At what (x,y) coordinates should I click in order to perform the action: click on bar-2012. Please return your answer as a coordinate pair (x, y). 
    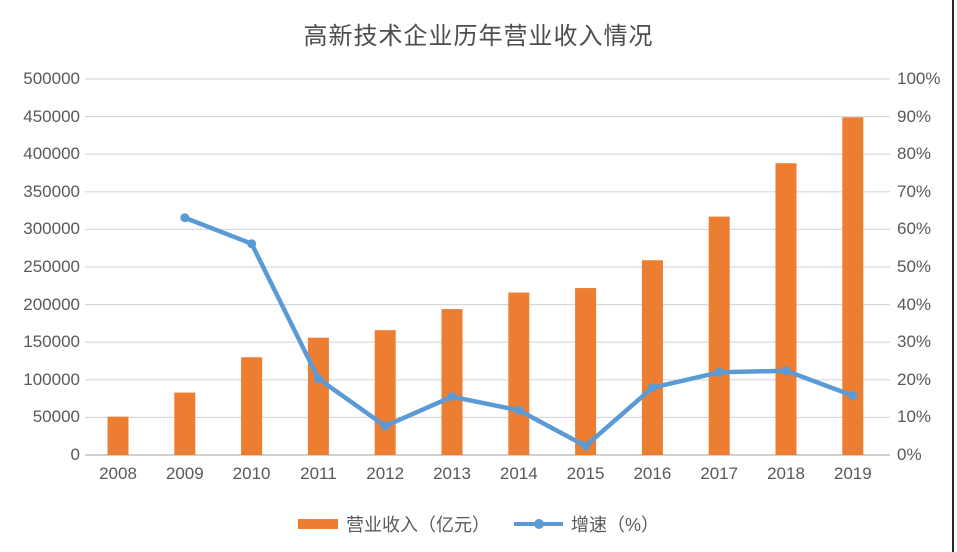
    Looking at the image, I should click on (385, 392).